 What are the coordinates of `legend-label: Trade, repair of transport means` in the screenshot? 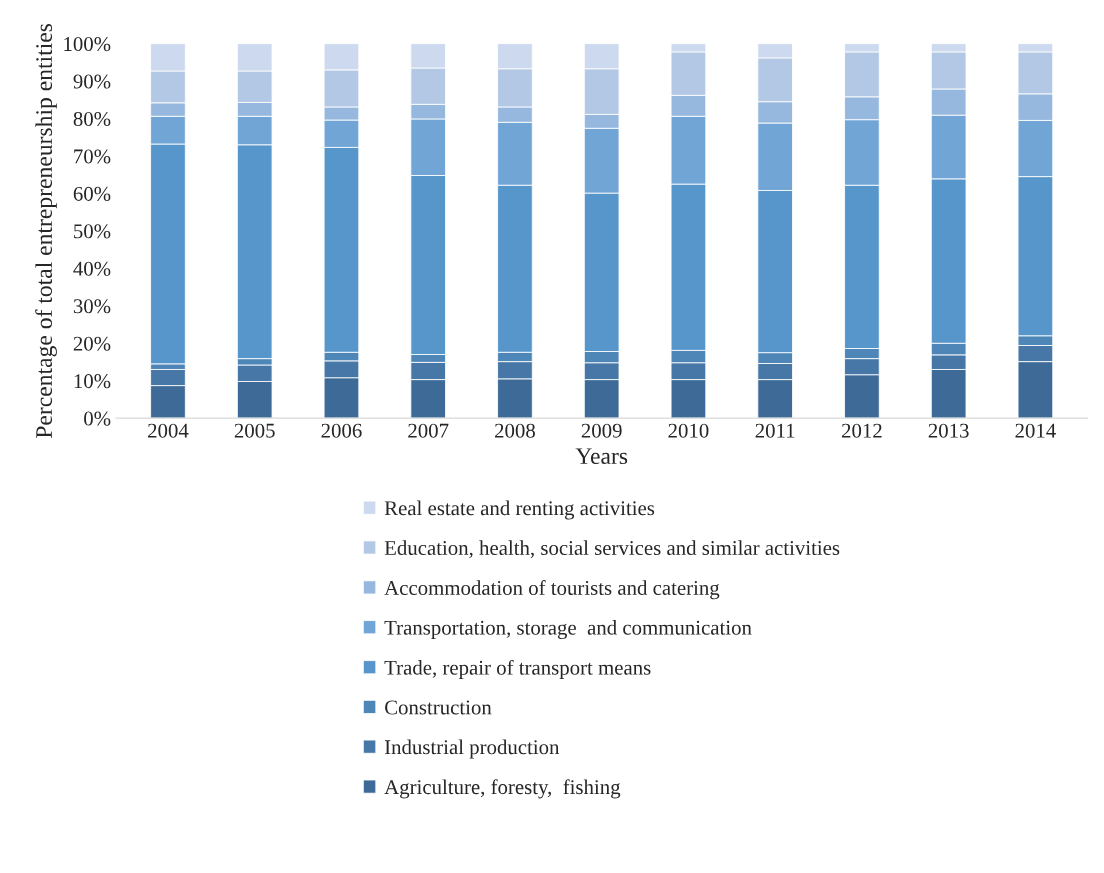 It's located at (517, 669).